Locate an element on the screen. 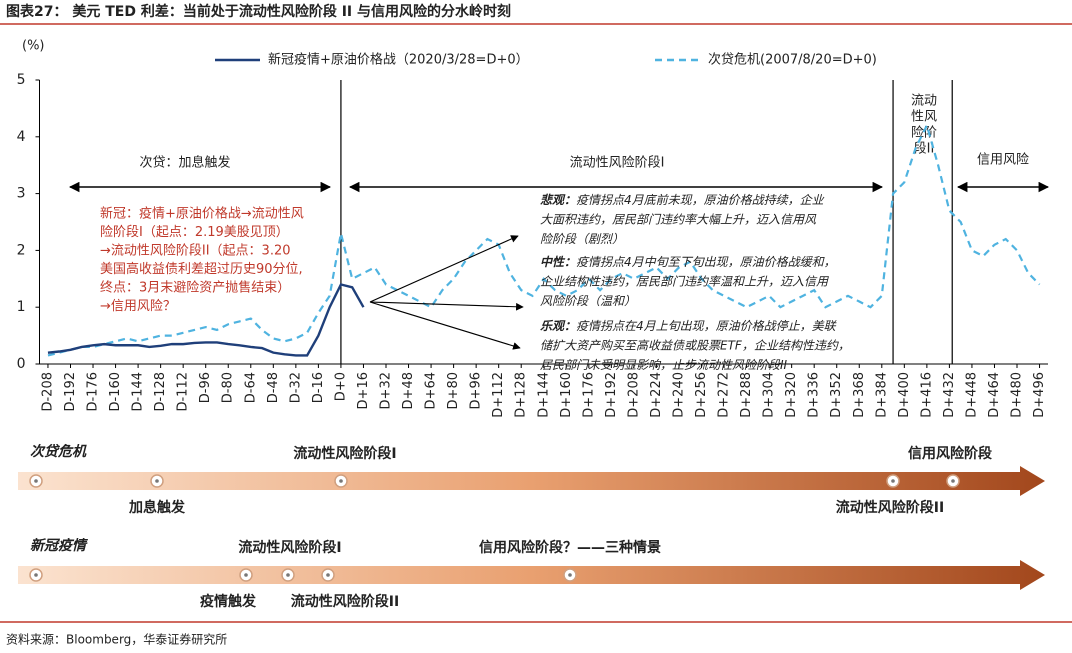  x-tick-label: D+192 is located at coordinates (611, 395).